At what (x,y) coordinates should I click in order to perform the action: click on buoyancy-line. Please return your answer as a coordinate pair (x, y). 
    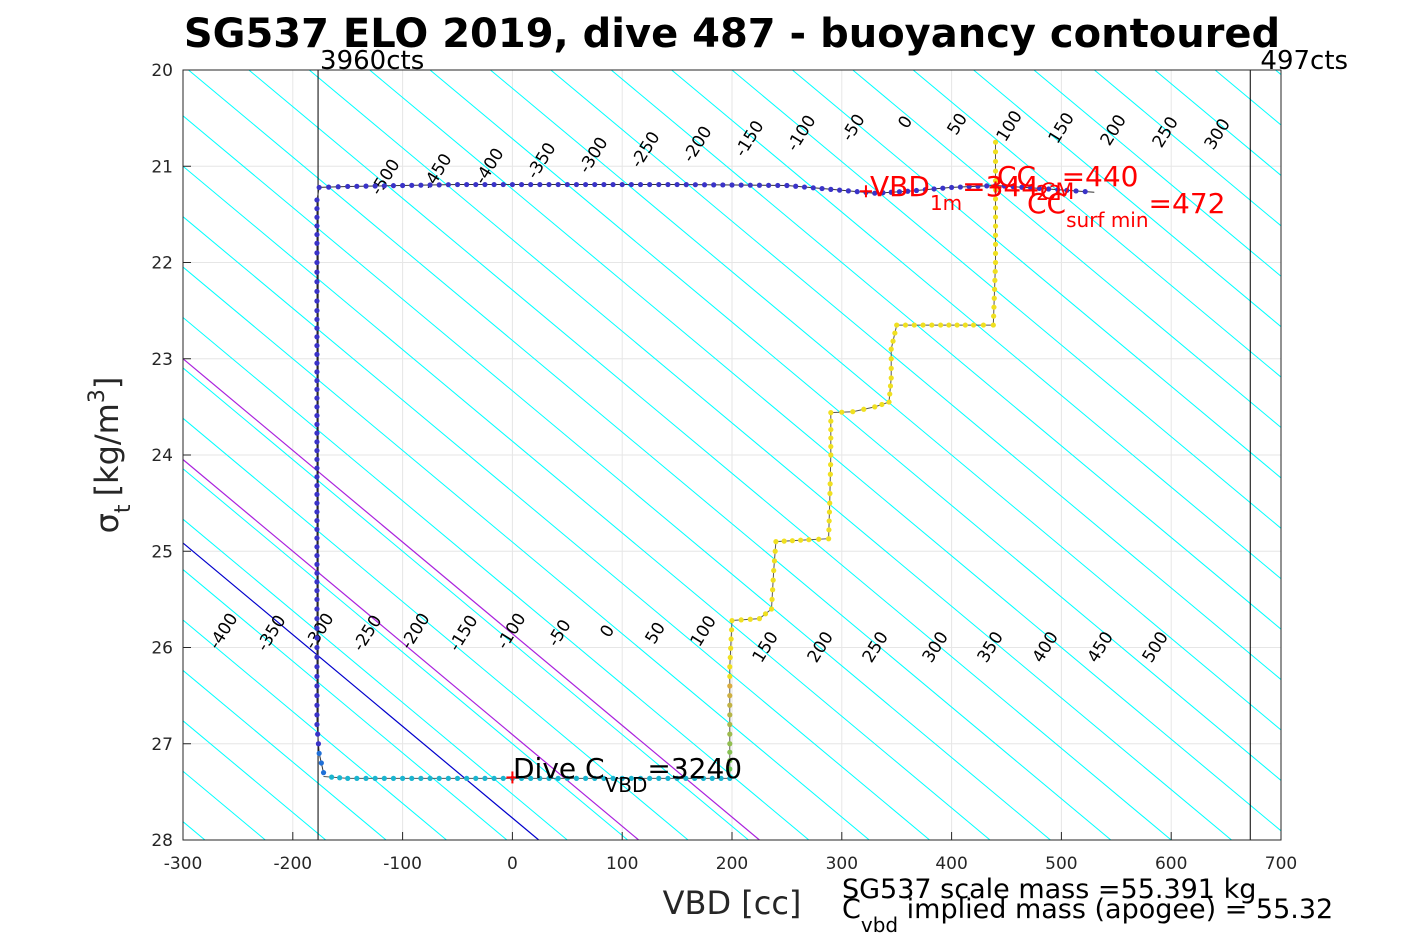
    Looking at the image, I should click on (411, 649).